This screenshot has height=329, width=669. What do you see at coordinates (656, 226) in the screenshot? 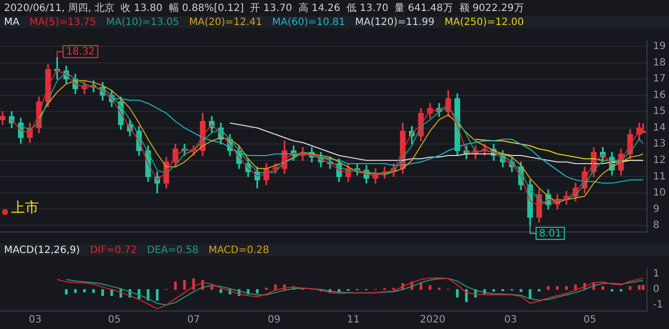
I see `y-tick-label: 8` at bounding box center [656, 226].